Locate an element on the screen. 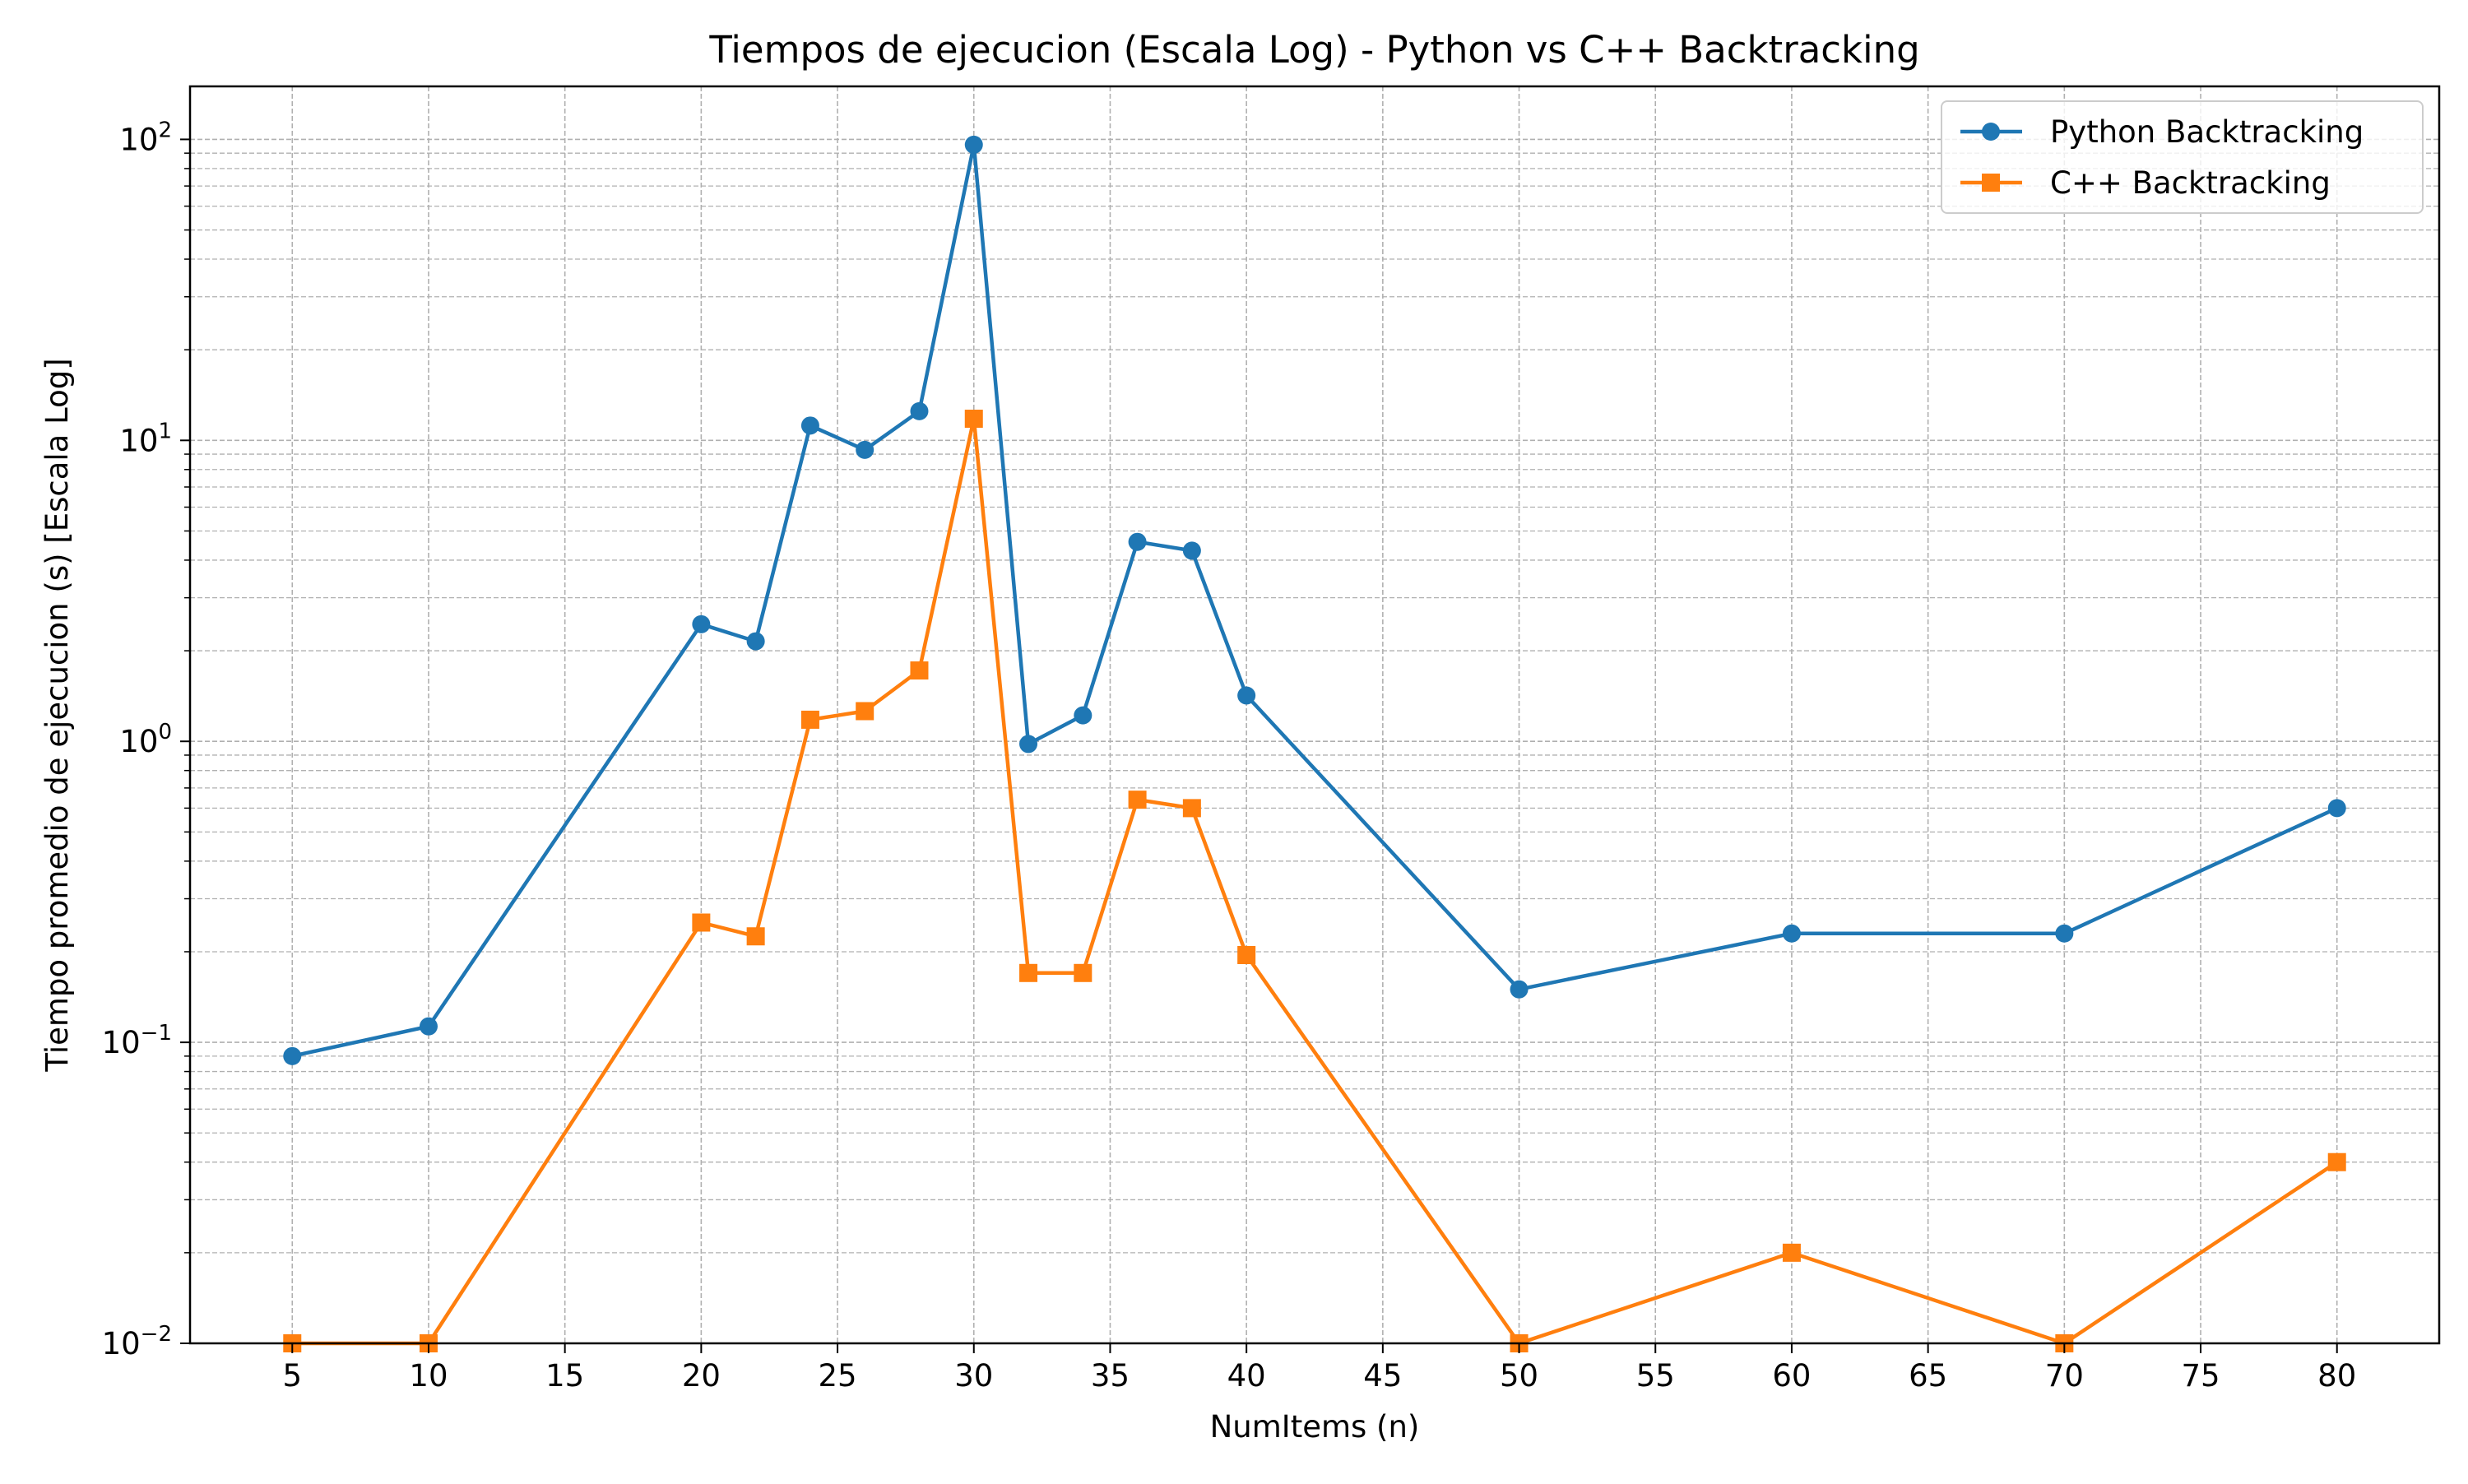  y-tick-exponent: 1 is located at coordinates (165, 431).